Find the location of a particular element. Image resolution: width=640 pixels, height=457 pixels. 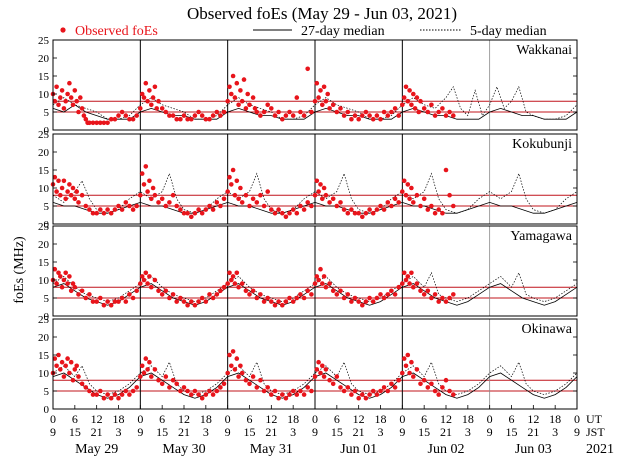

y-tick-label: 25 is located at coordinates (44, 227).